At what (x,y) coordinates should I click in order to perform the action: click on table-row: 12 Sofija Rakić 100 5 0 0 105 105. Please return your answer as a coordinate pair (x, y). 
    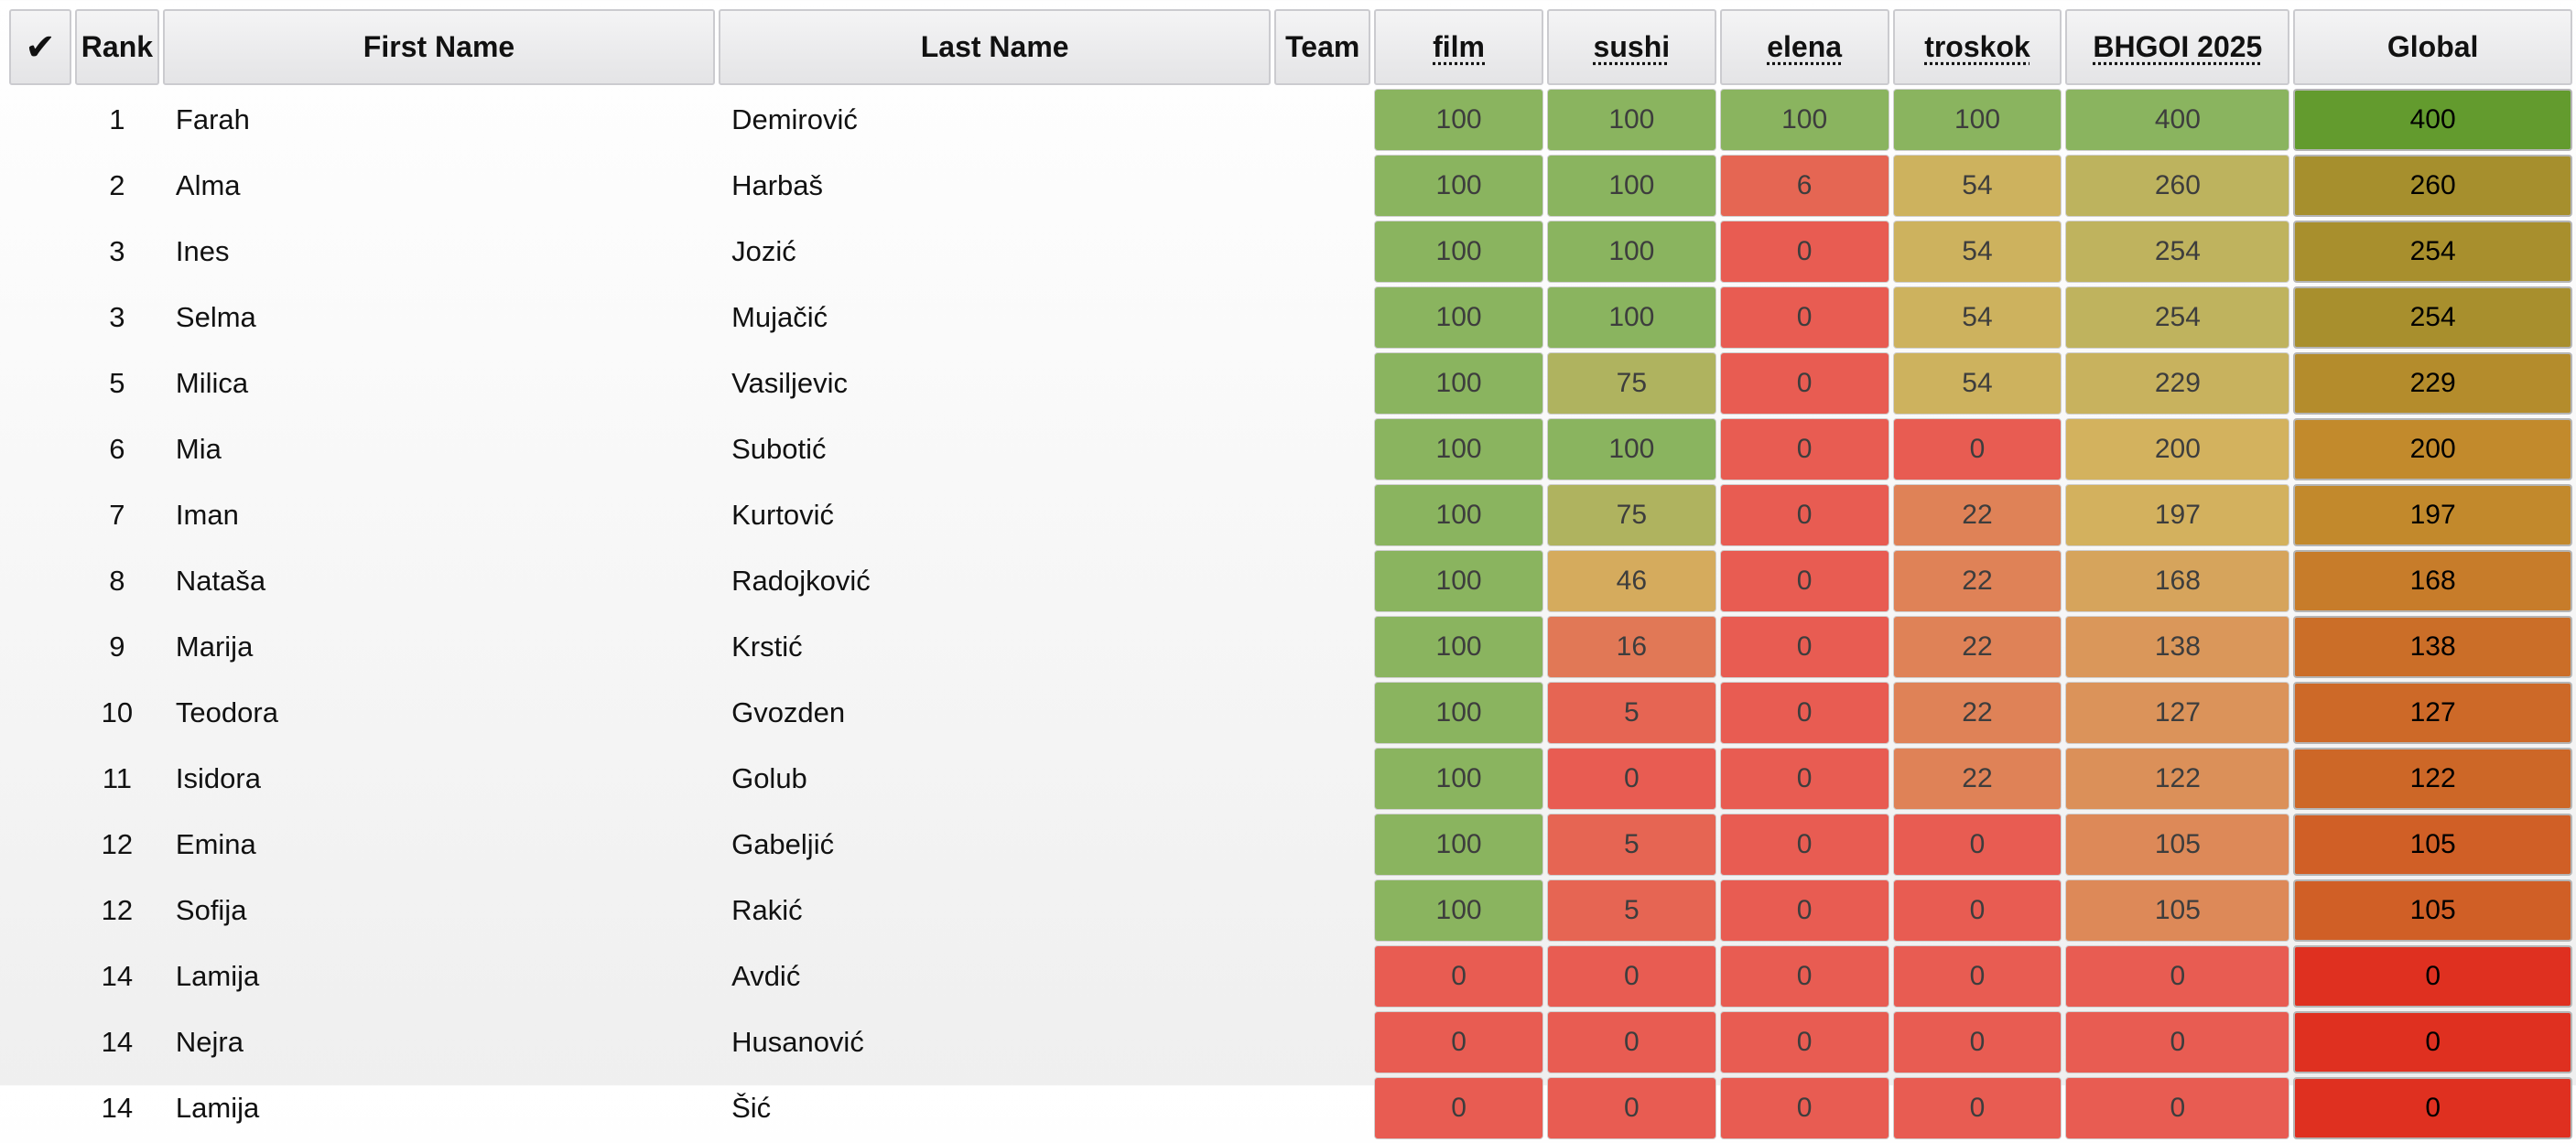
    Looking at the image, I should click on (1291, 910).